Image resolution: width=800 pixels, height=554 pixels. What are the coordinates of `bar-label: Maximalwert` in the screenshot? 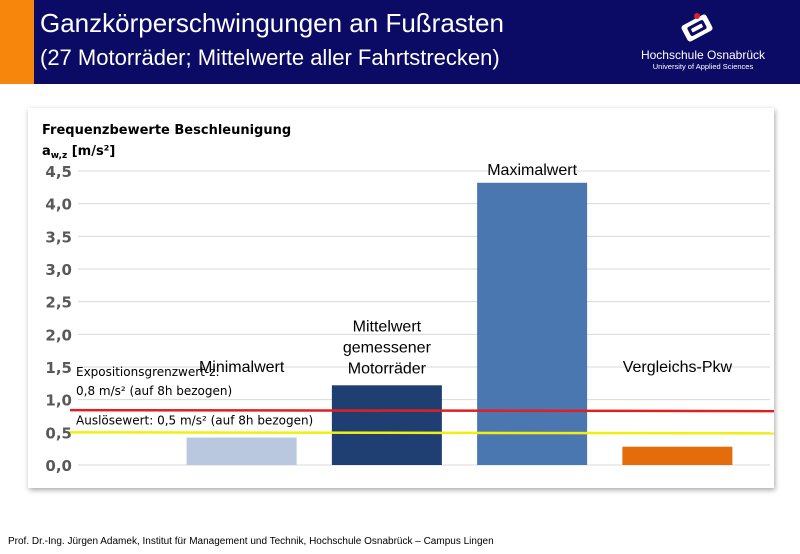 It's located at (532, 170).